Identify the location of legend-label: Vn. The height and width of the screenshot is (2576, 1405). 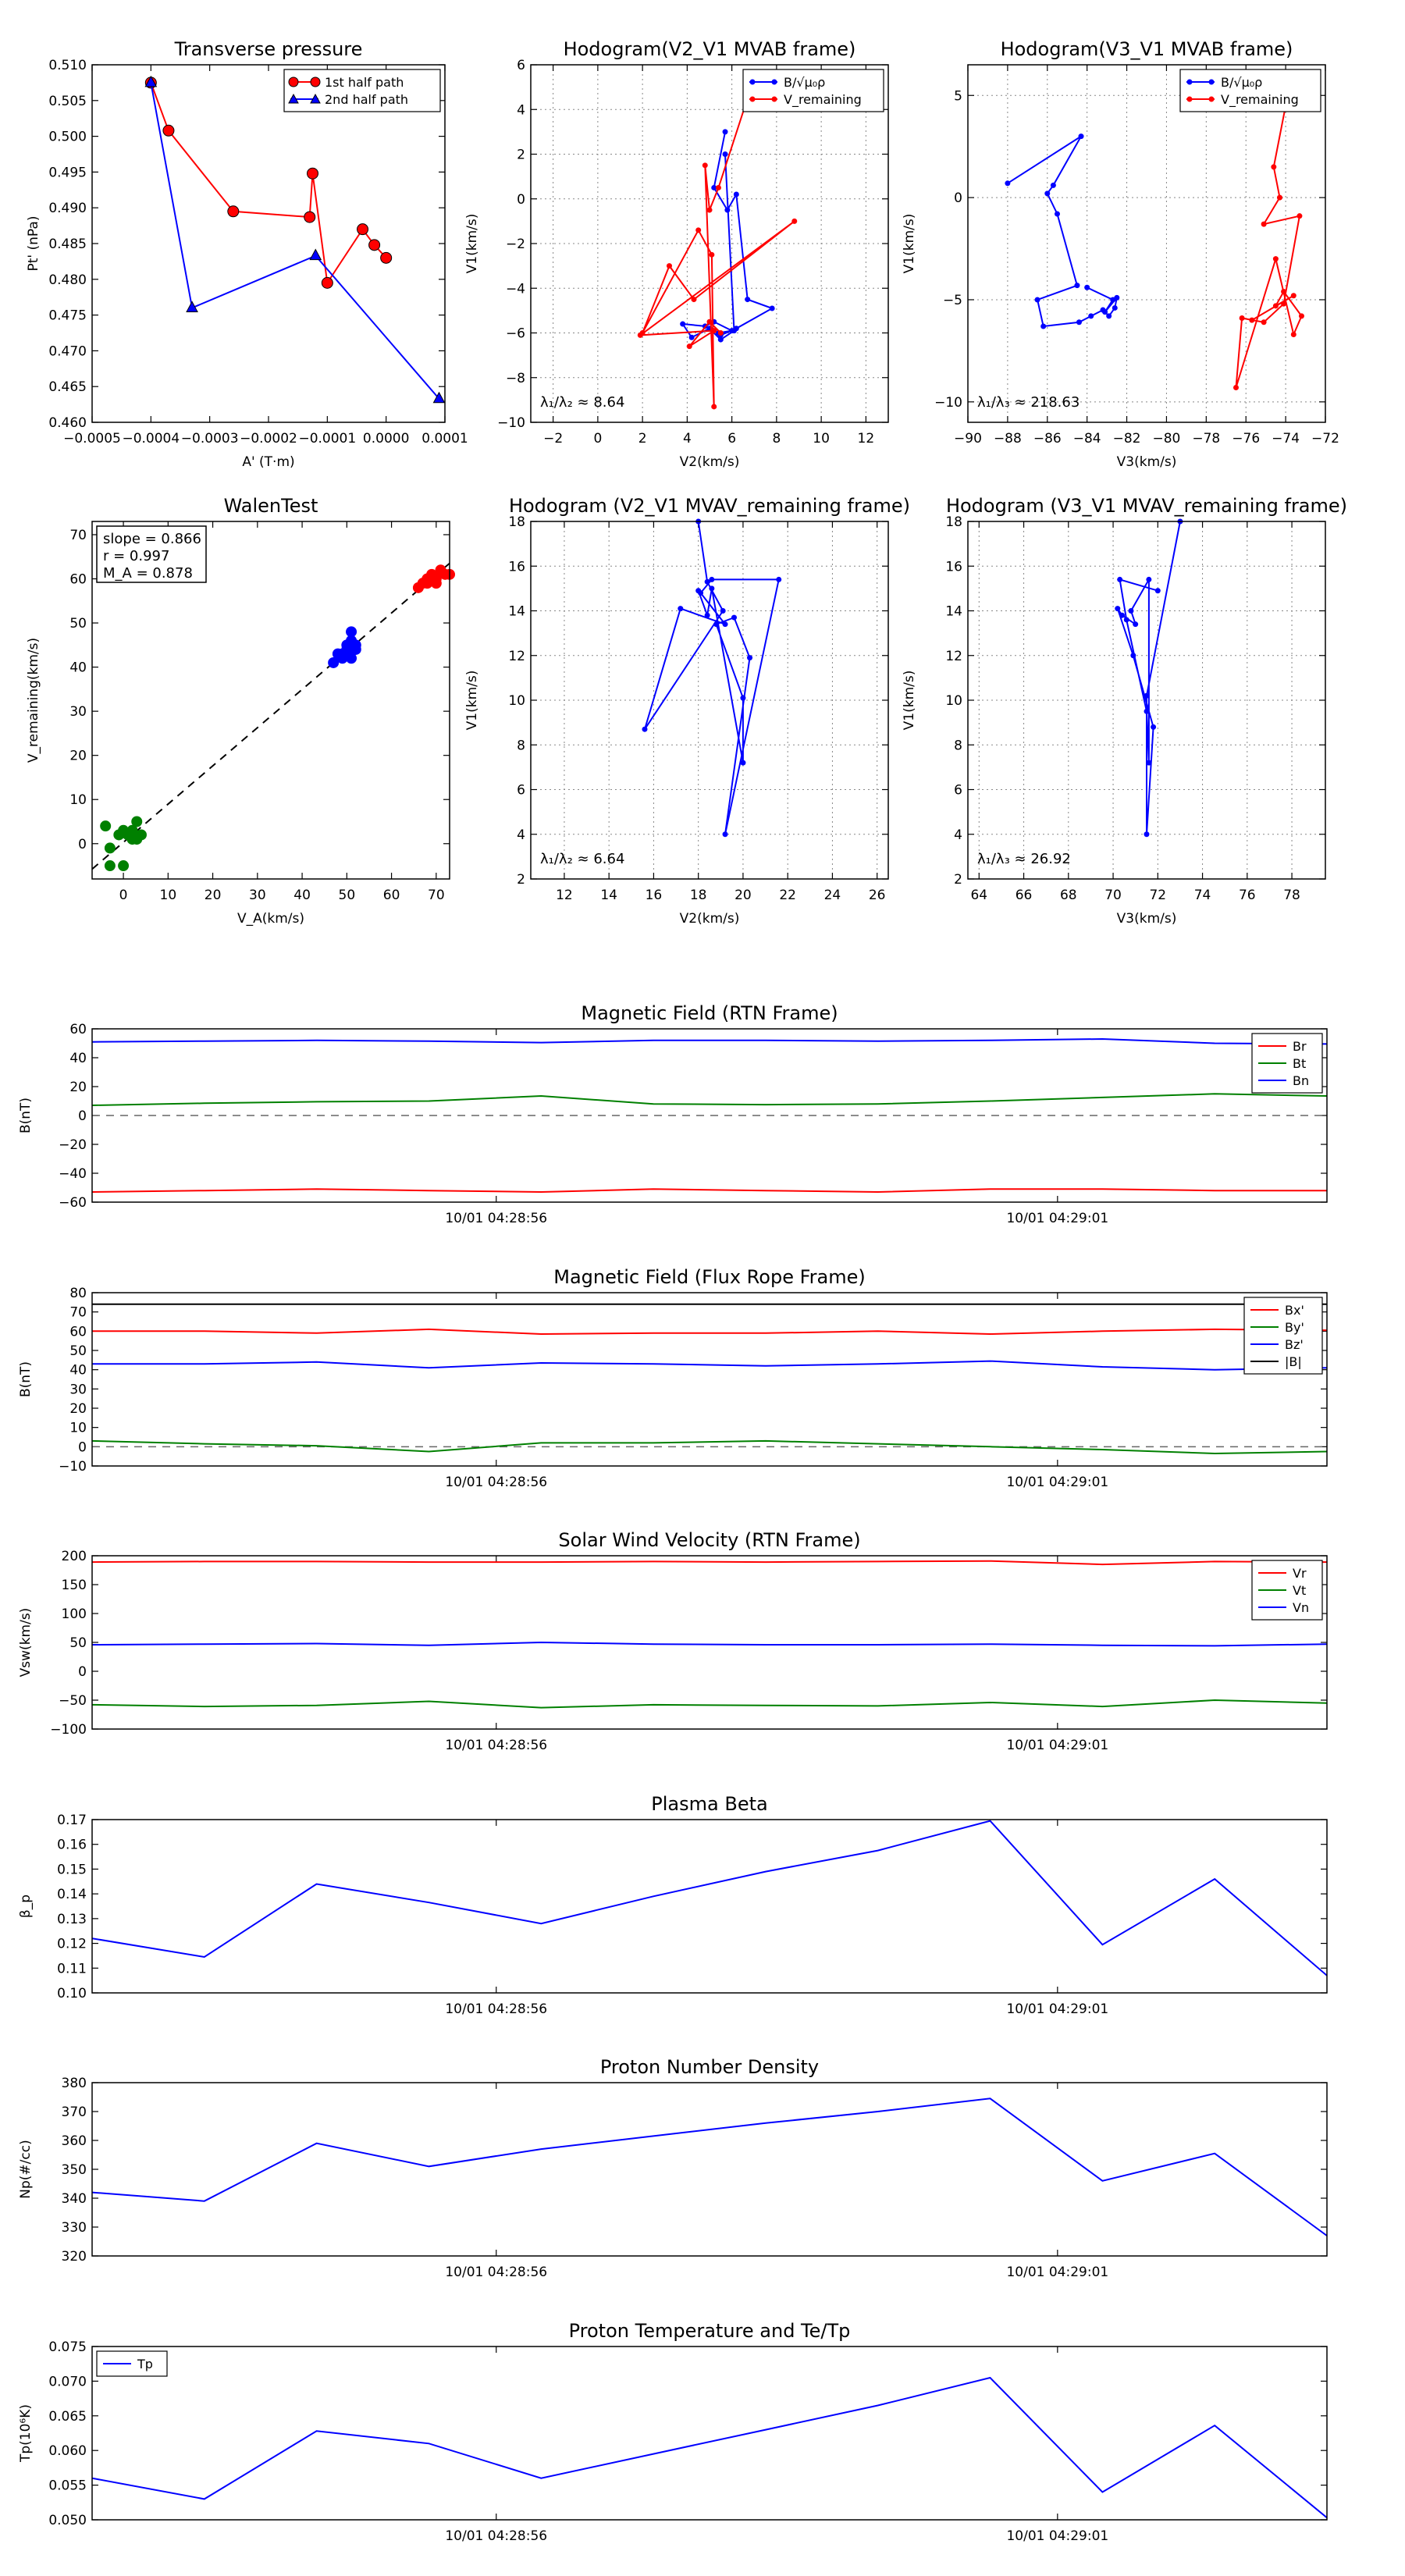
(1301, 1607).